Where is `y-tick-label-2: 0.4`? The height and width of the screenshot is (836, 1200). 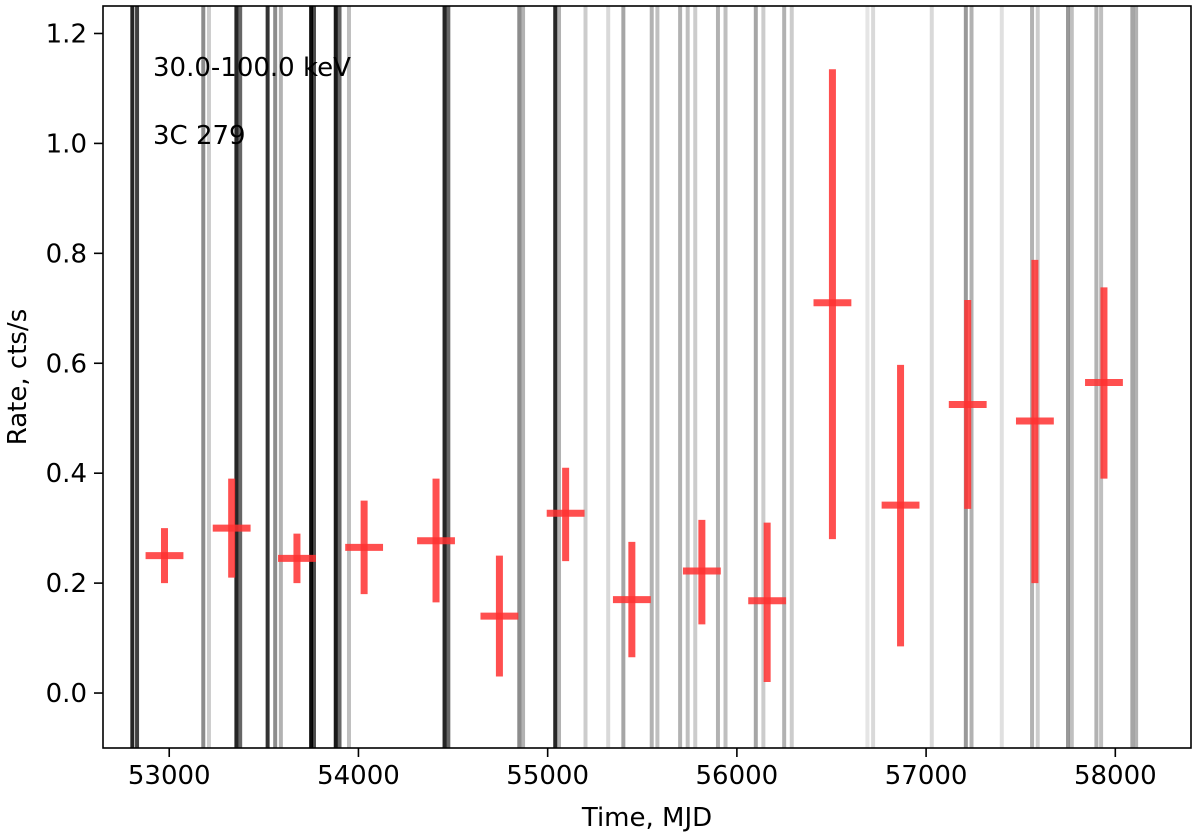 y-tick-label-2: 0.4 is located at coordinates (66, 474).